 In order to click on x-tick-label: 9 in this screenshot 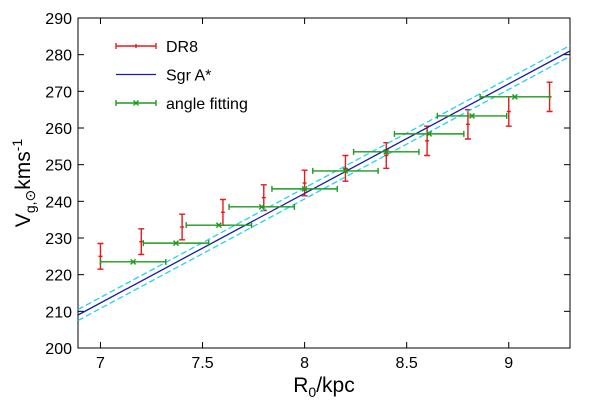, I will do `click(508, 363)`.